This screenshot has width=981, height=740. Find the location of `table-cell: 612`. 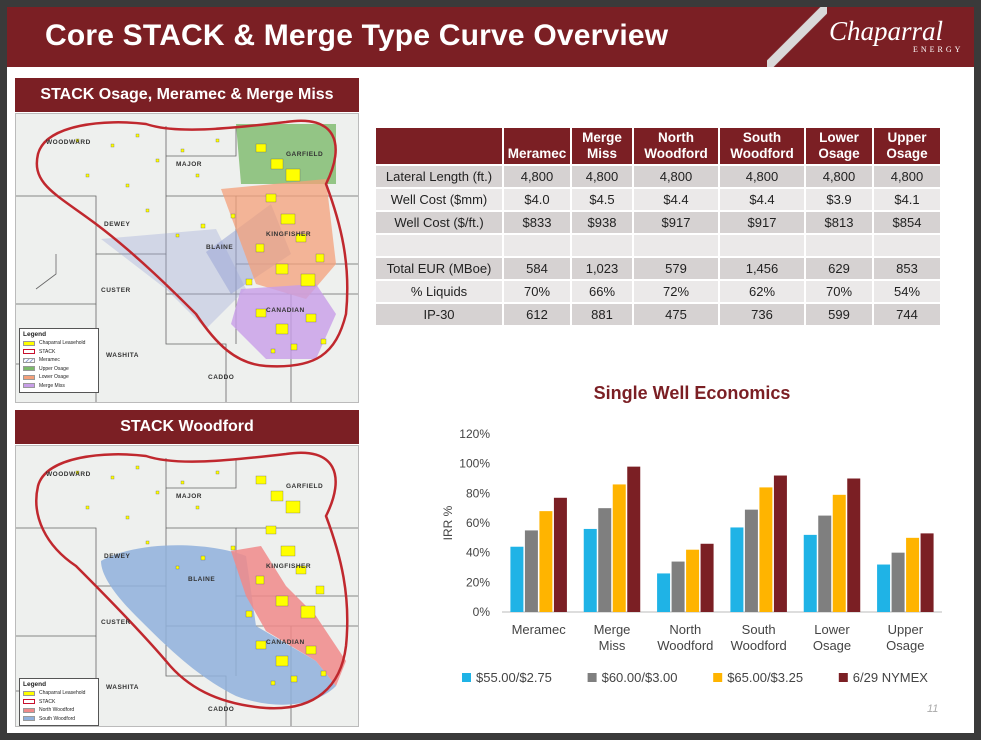

table-cell: 612 is located at coordinates (537, 314).